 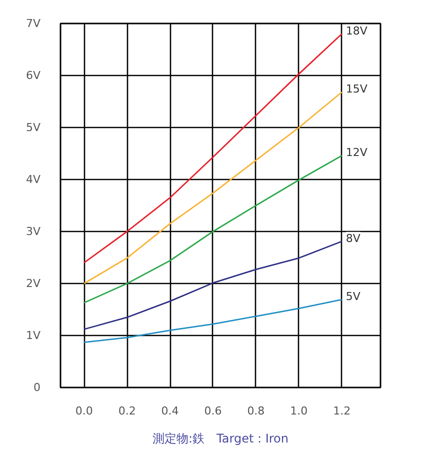 What do you see at coordinates (33, 179) in the screenshot?
I see `y-tick-label: 4V` at bounding box center [33, 179].